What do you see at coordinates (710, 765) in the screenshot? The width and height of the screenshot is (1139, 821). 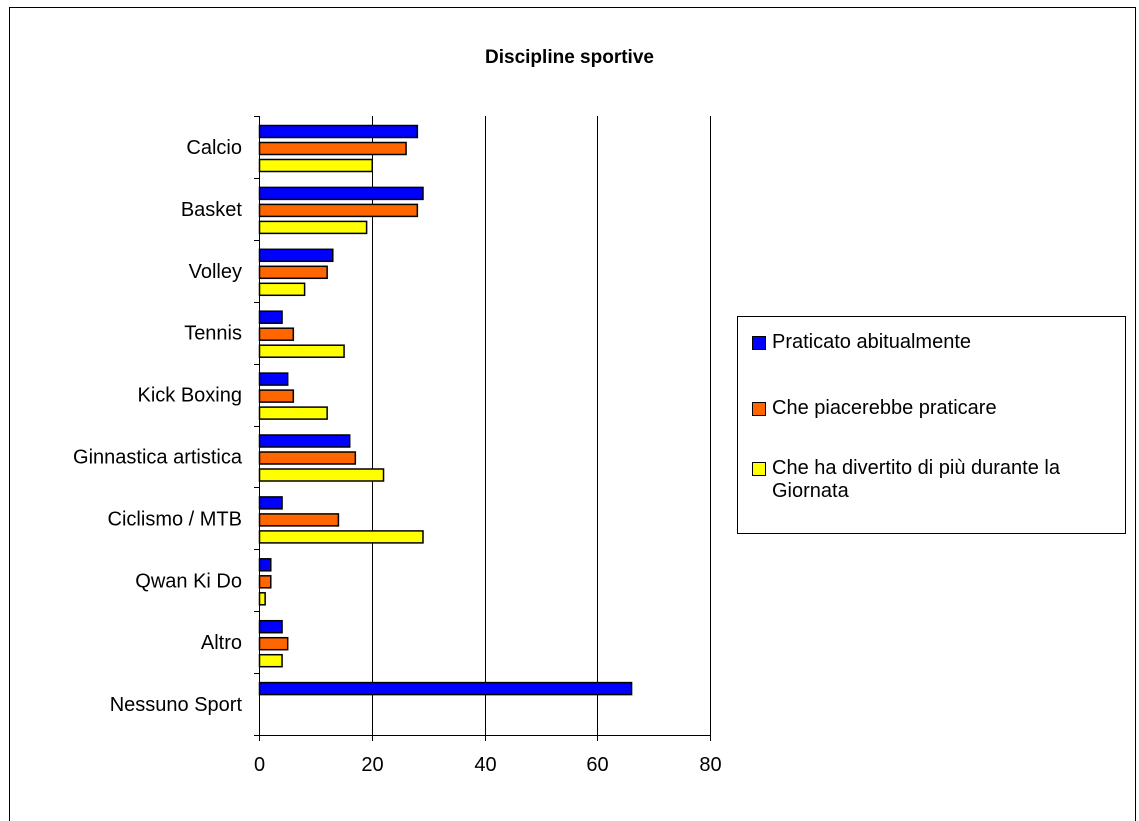 I see `x-tick-label-80: 80` at bounding box center [710, 765].